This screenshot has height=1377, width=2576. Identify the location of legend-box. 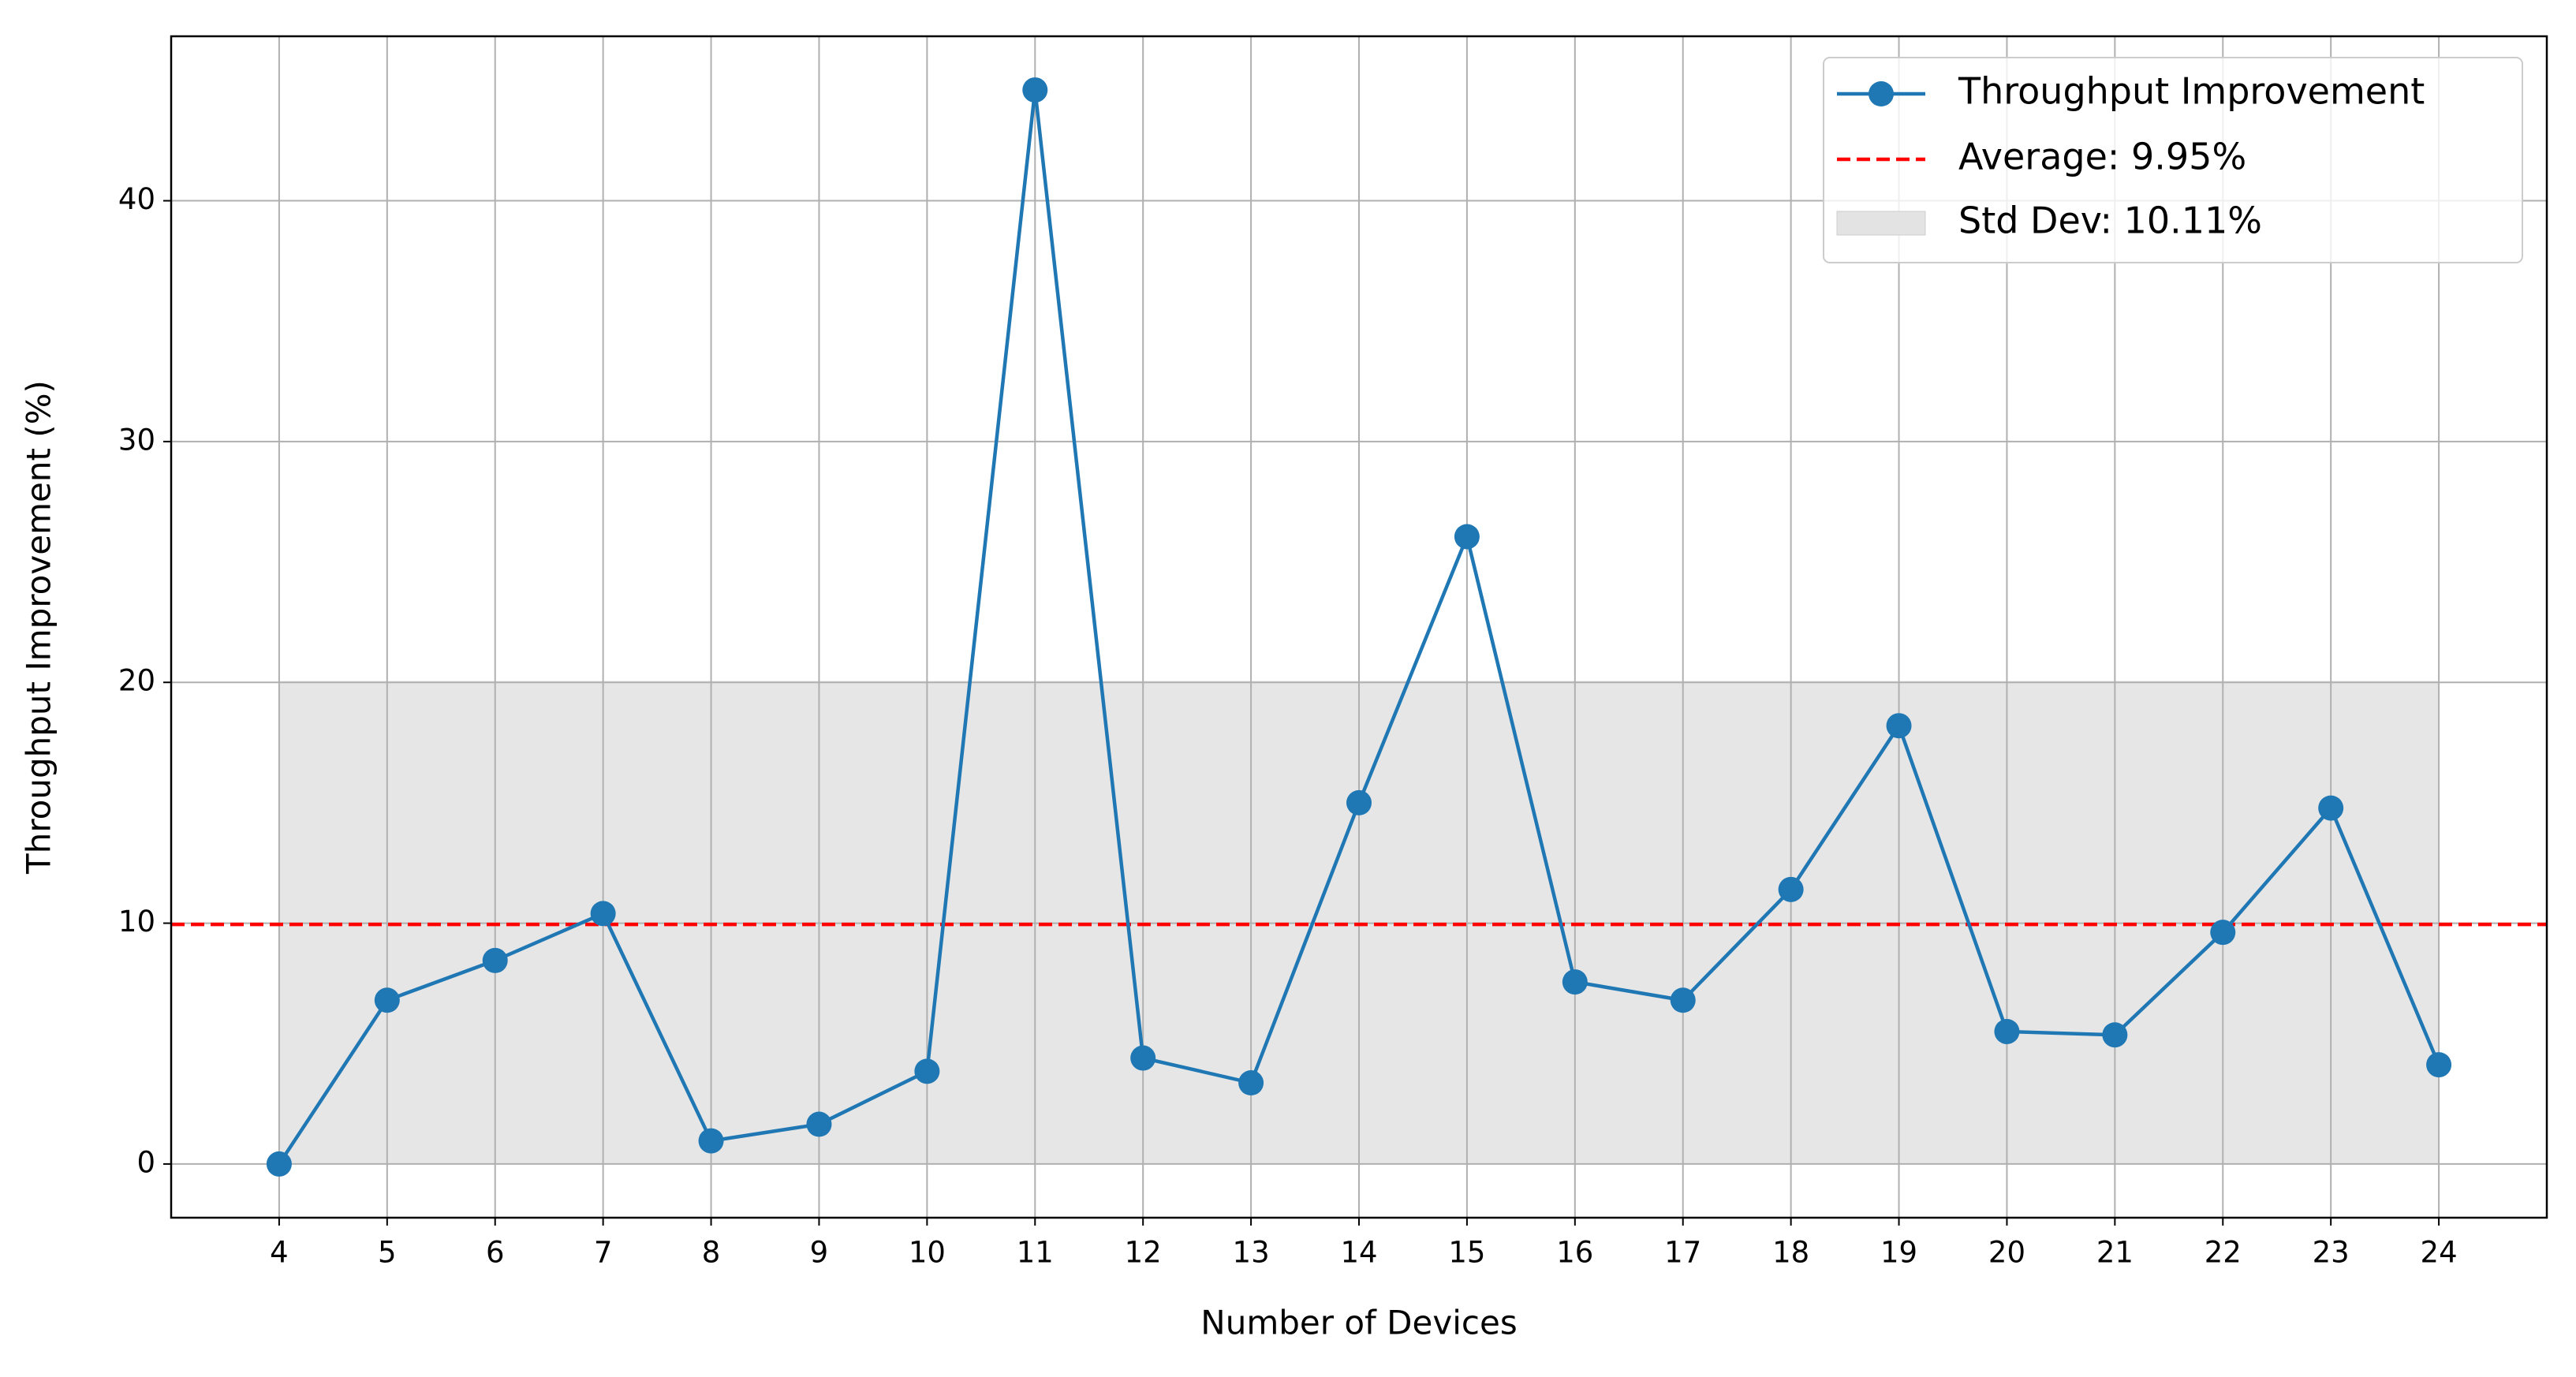
(2173, 160).